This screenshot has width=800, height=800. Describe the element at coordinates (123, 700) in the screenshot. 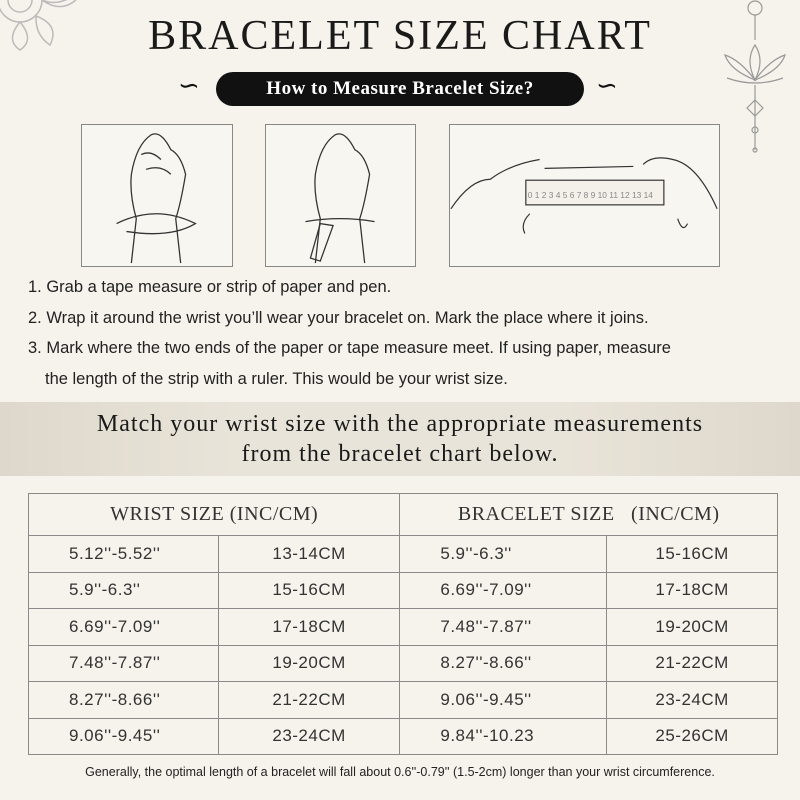

I see `wrist-inches-cell: 8.27''-8.66''` at that location.